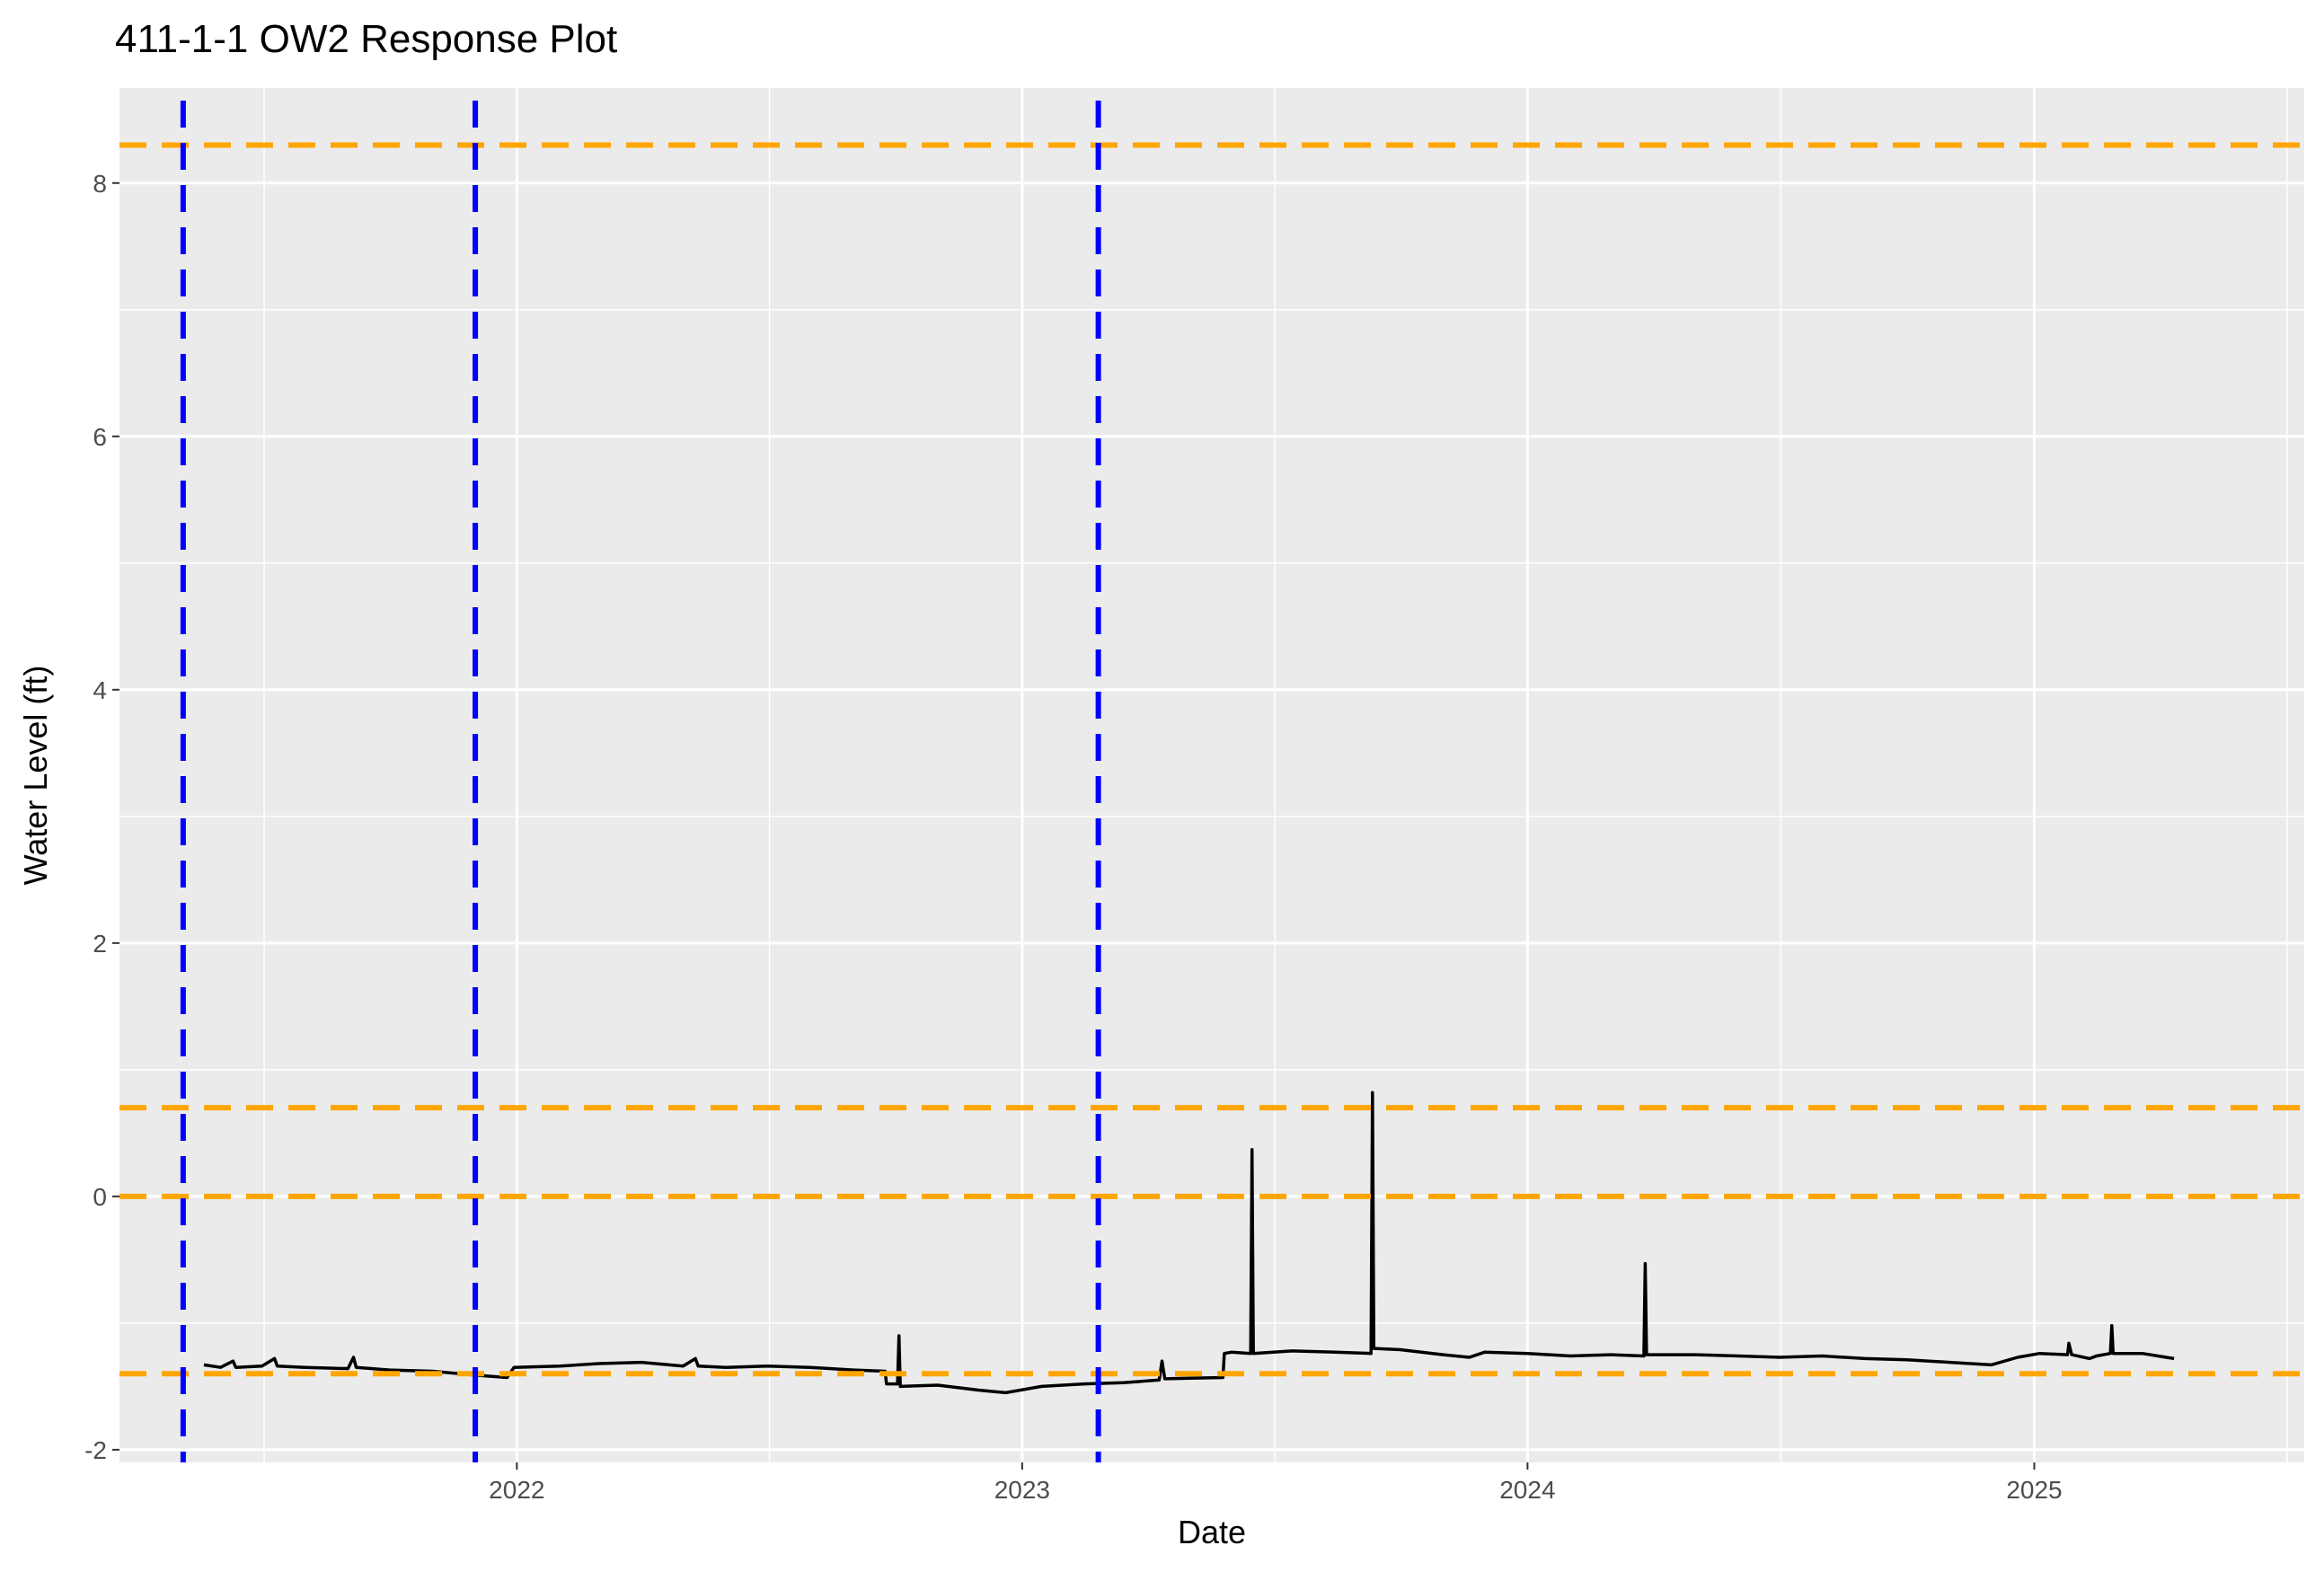 Image resolution: width=2324 pixels, height=1572 pixels. What do you see at coordinates (101, 817) in the screenshot?
I see `y-axis: -2 0 2 4 6 8` at bounding box center [101, 817].